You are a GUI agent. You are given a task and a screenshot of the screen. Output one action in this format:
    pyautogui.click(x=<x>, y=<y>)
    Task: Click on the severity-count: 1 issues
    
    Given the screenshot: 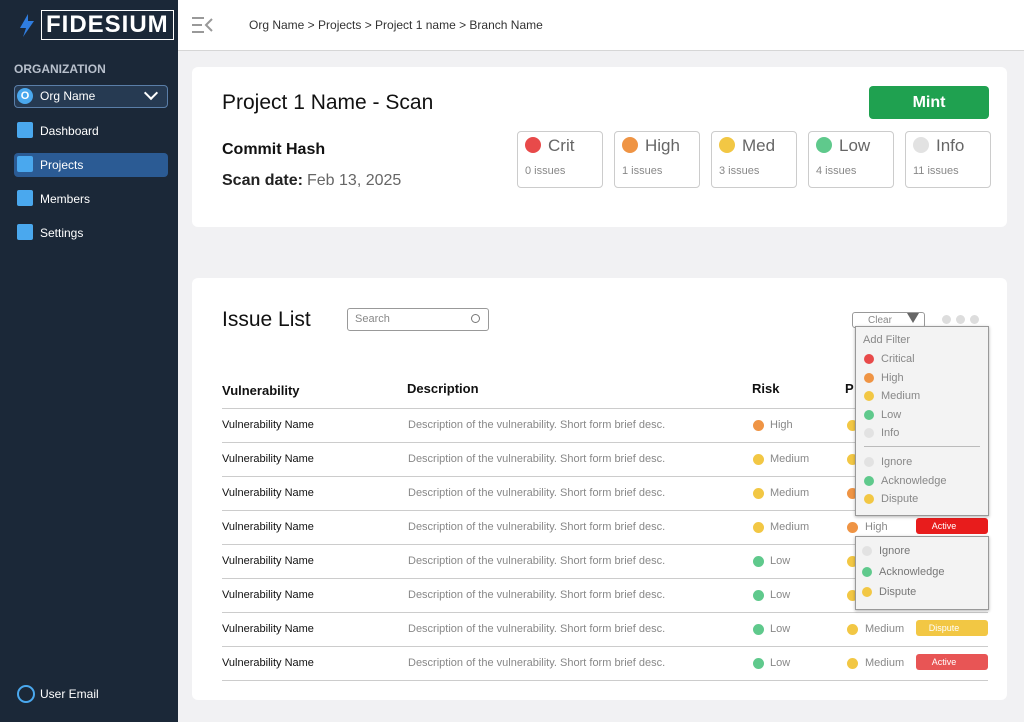 What is the action you would take?
    pyautogui.click(x=642, y=171)
    